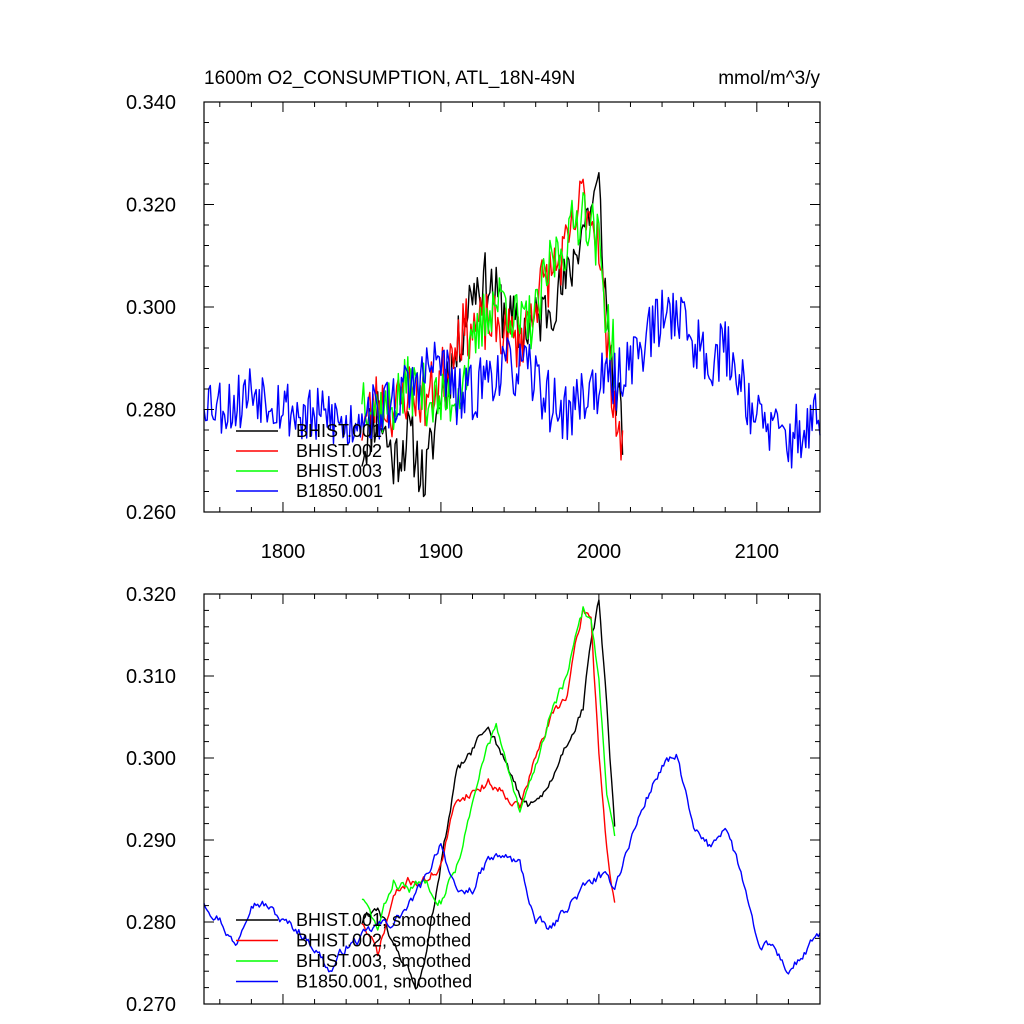 The width and height of the screenshot is (1024, 1024). Describe the element at coordinates (151, 677) in the screenshot. I see `y-tick-label: 0.310` at that location.